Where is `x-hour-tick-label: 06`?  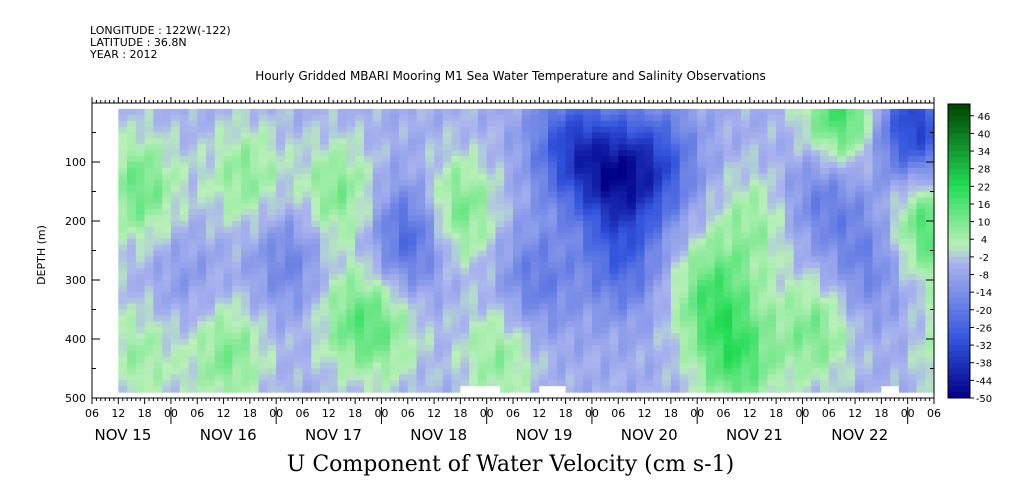 x-hour-tick-label: 06 is located at coordinates (197, 413).